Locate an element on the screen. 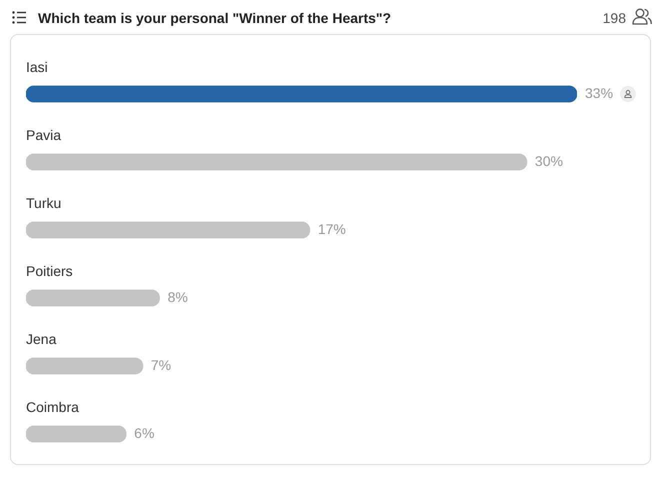 This screenshot has width=667, height=484. text: 198 is located at coordinates (614, 18).